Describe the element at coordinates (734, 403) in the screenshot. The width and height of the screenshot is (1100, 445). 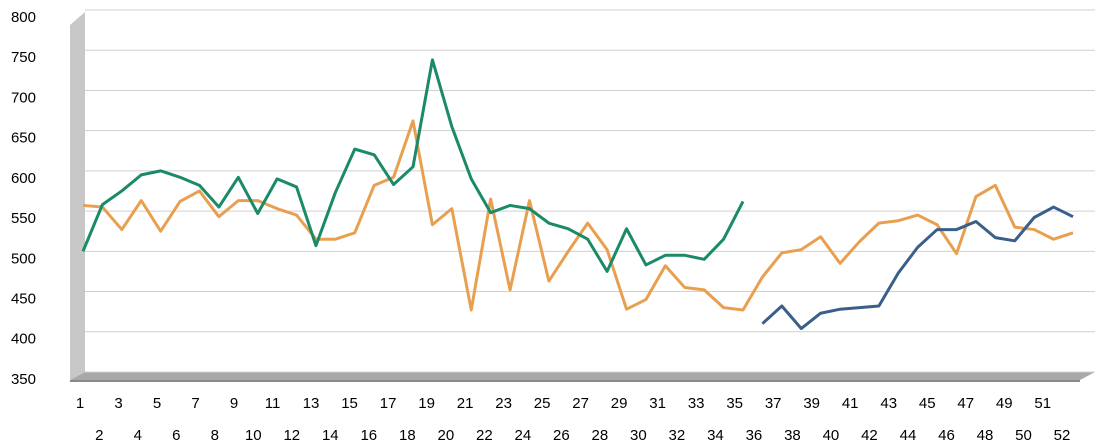
I see `x-tick-label: 35` at that location.